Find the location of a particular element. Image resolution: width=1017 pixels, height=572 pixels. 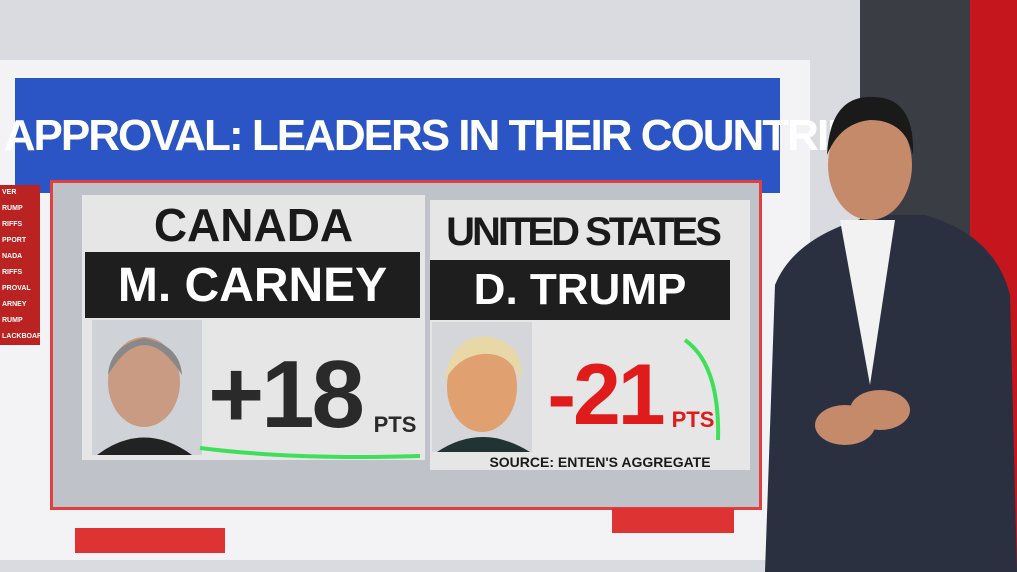

toolbar-left is located at coordinates (150, 540).